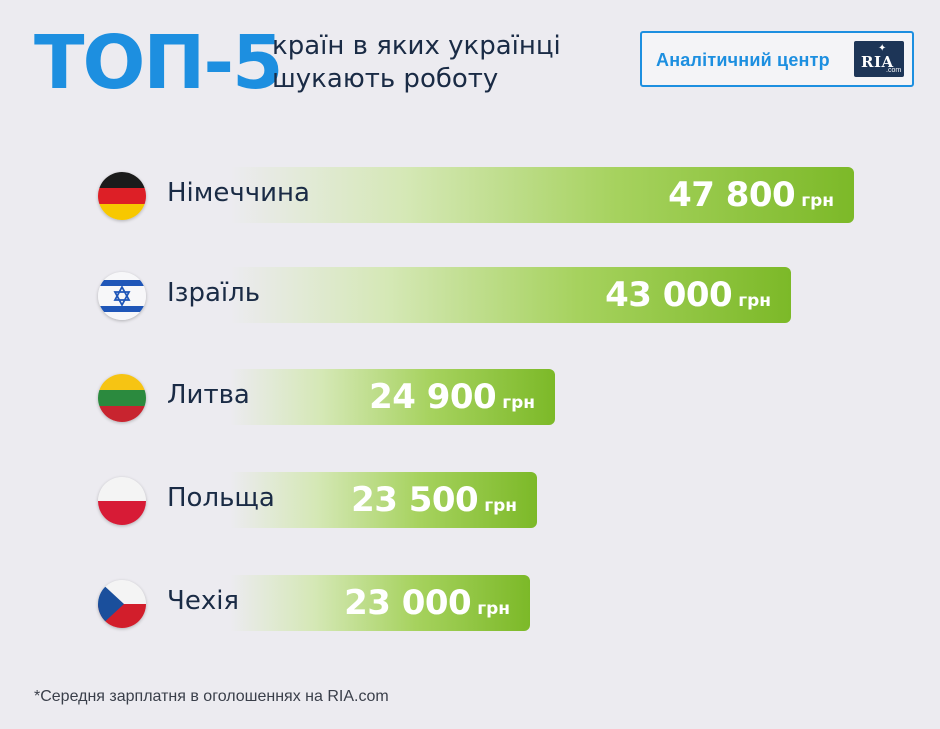  I want to click on bar: 47 800 грн, so click(542, 195).